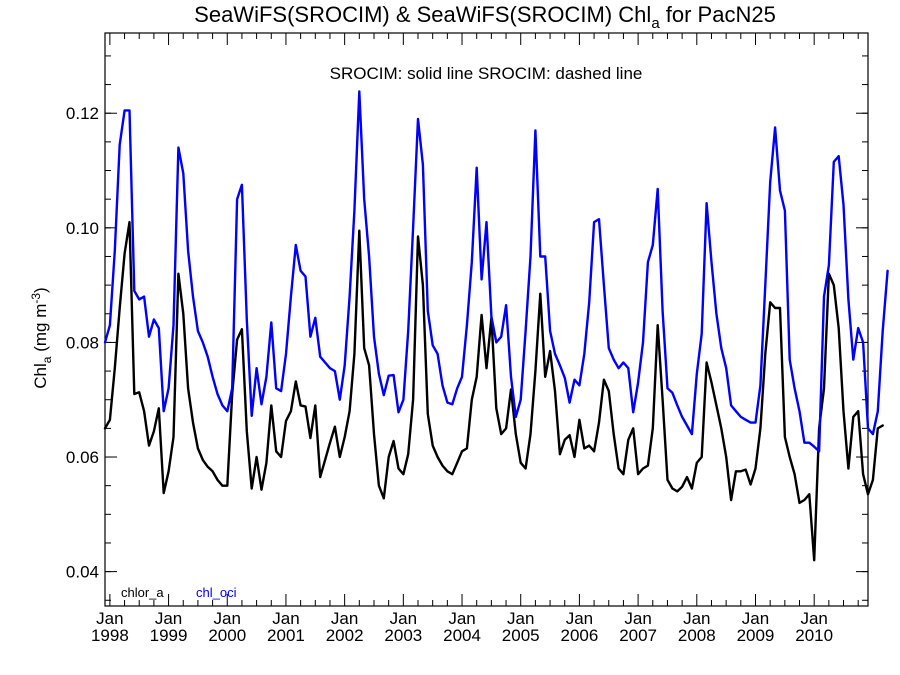  What do you see at coordinates (756, 635) in the screenshot?
I see `x-tick-year: 2009` at bounding box center [756, 635].